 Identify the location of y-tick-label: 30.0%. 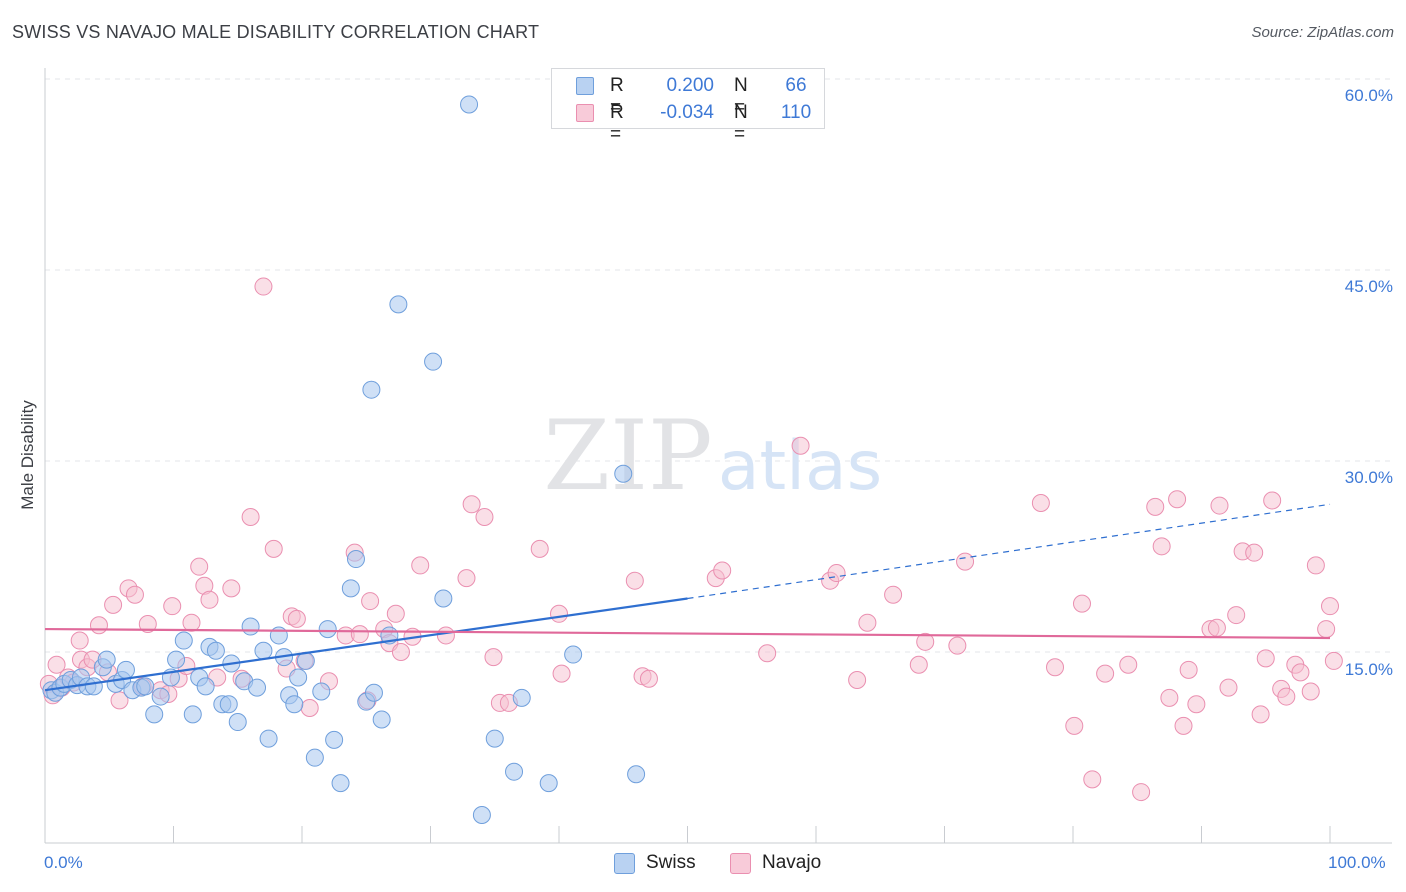
(1368, 477).